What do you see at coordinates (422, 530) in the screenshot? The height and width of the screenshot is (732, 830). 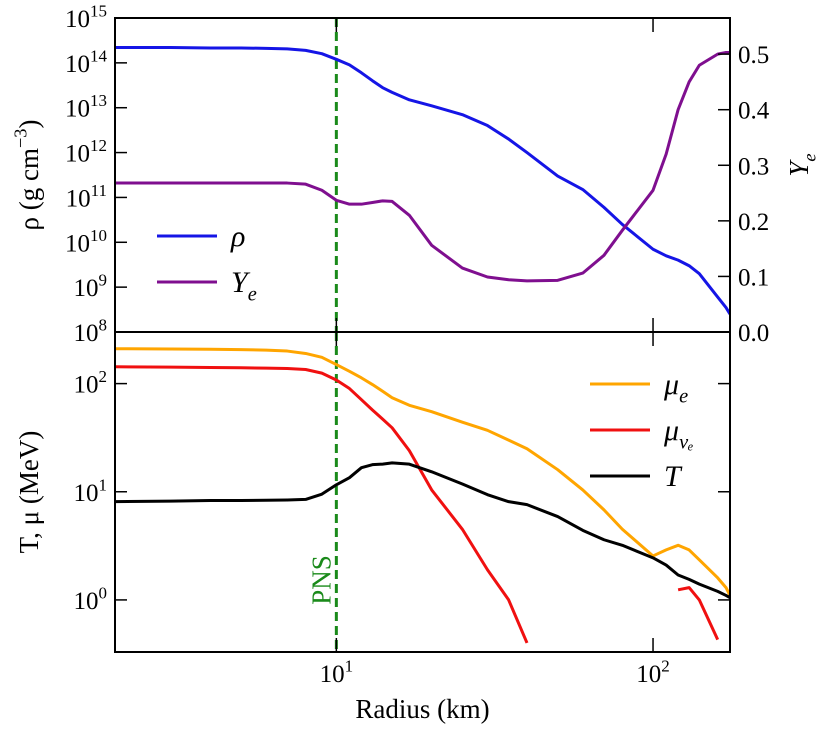 I see `series-line` at bounding box center [422, 530].